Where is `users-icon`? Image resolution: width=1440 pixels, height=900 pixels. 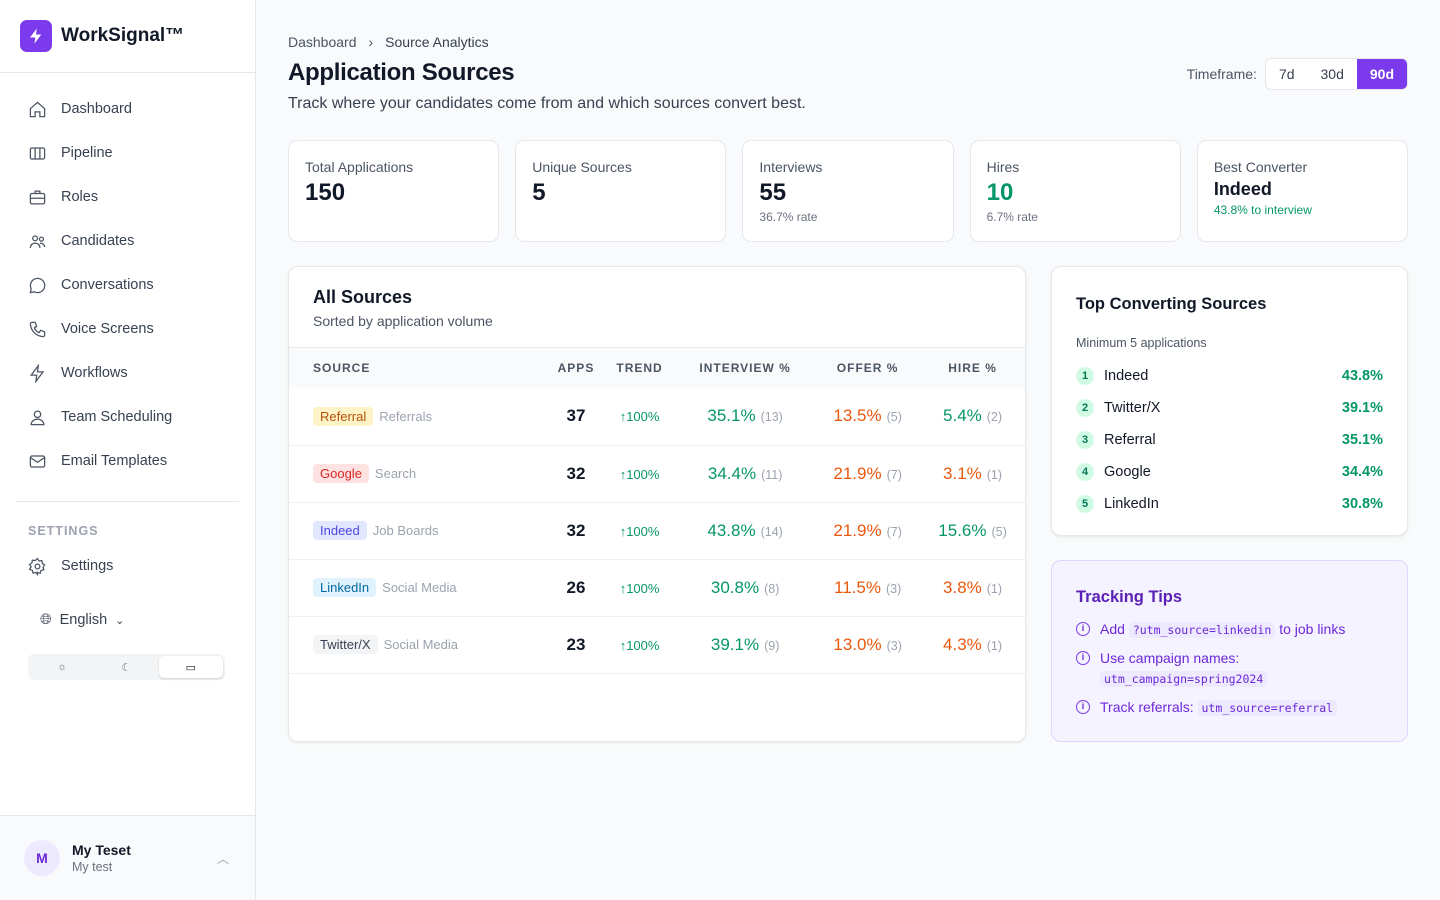
users-icon is located at coordinates (37, 241).